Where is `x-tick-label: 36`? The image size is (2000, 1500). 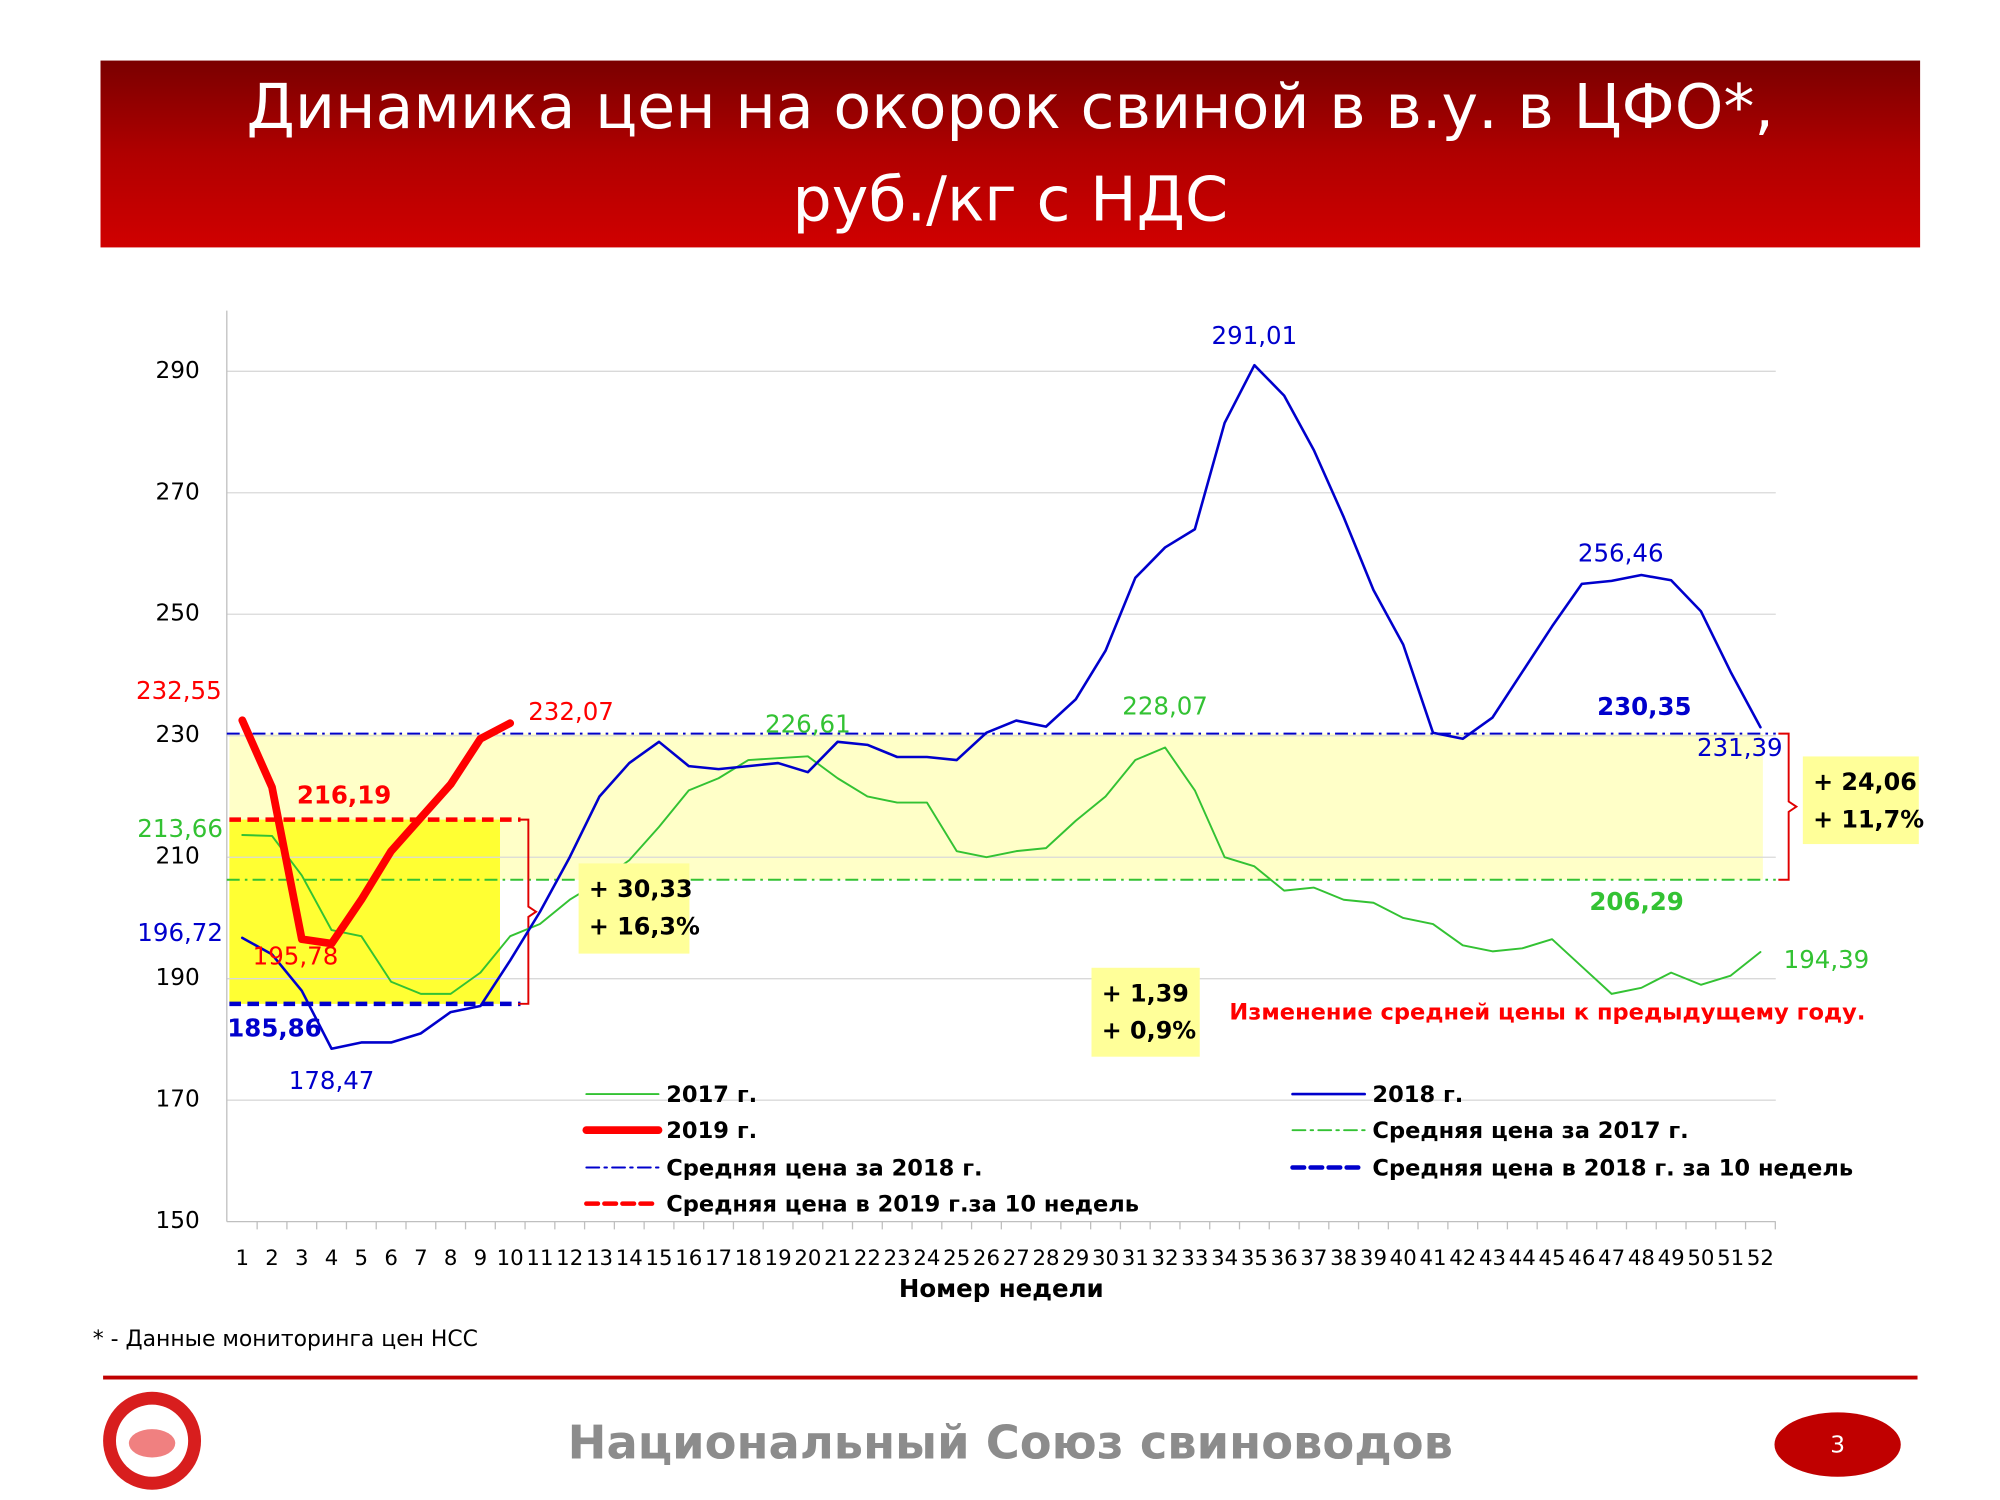 x-tick-label: 36 is located at coordinates (1284, 1258).